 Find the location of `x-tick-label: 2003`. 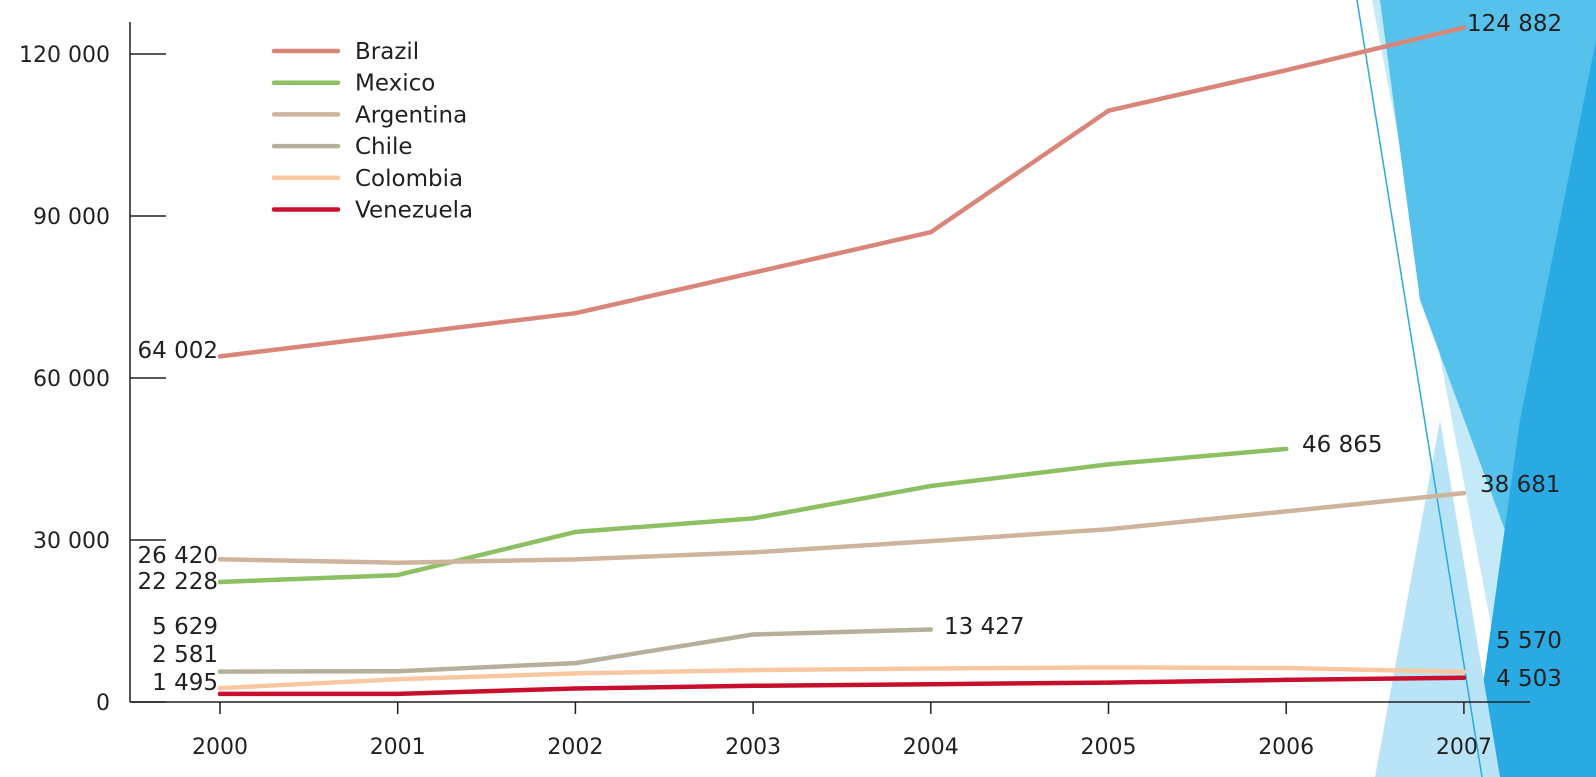

x-tick-label: 2003 is located at coordinates (753, 747).